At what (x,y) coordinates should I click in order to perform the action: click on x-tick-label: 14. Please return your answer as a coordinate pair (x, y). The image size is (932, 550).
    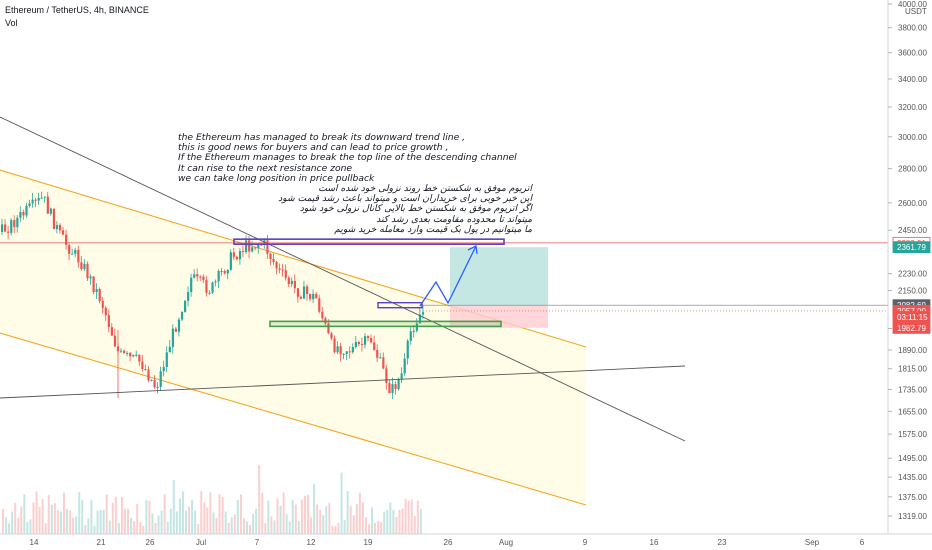
    Looking at the image, I should click on (34, 542).